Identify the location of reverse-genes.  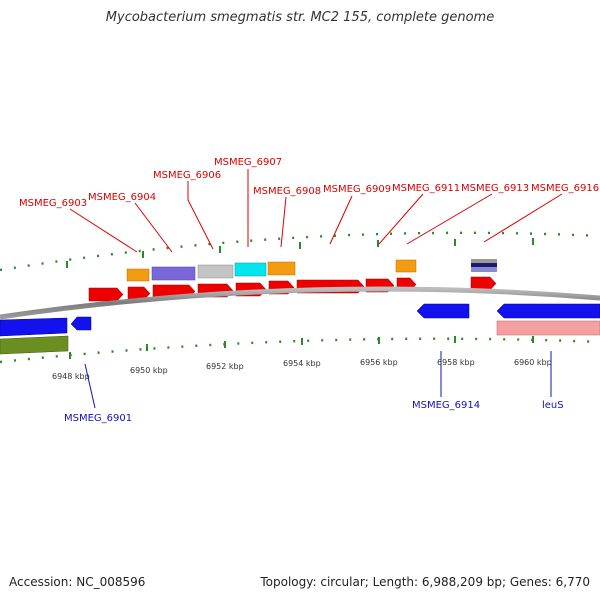
(300, 329).